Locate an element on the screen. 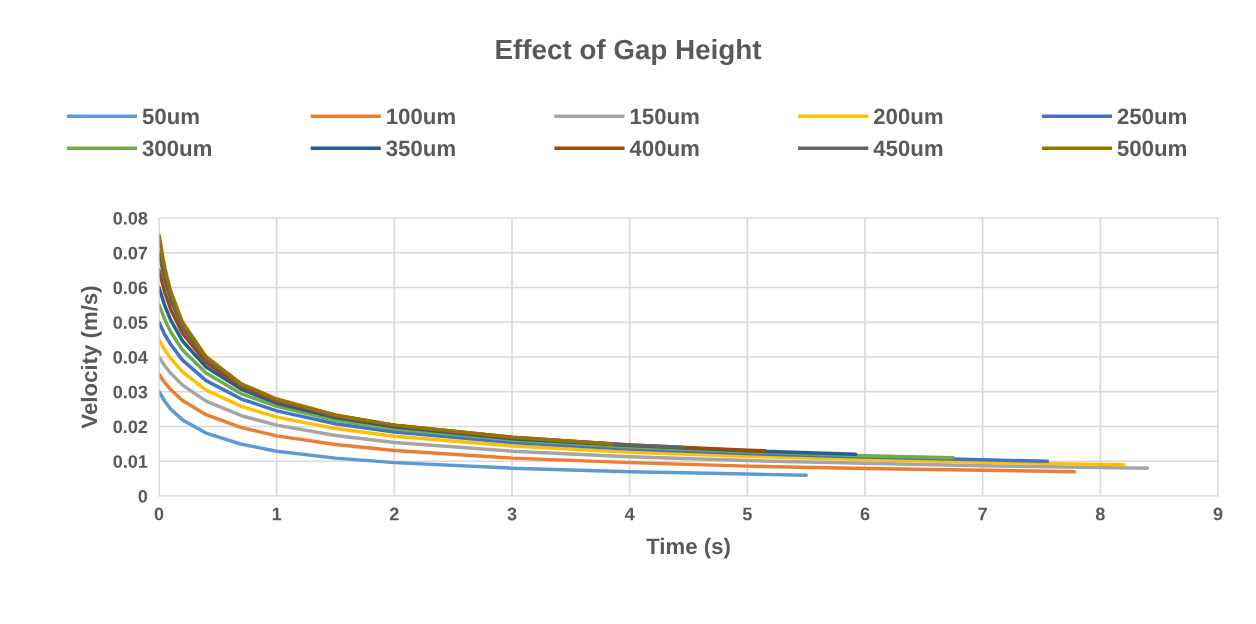  legend-label: 500um is located at coordinates (1151, 148).